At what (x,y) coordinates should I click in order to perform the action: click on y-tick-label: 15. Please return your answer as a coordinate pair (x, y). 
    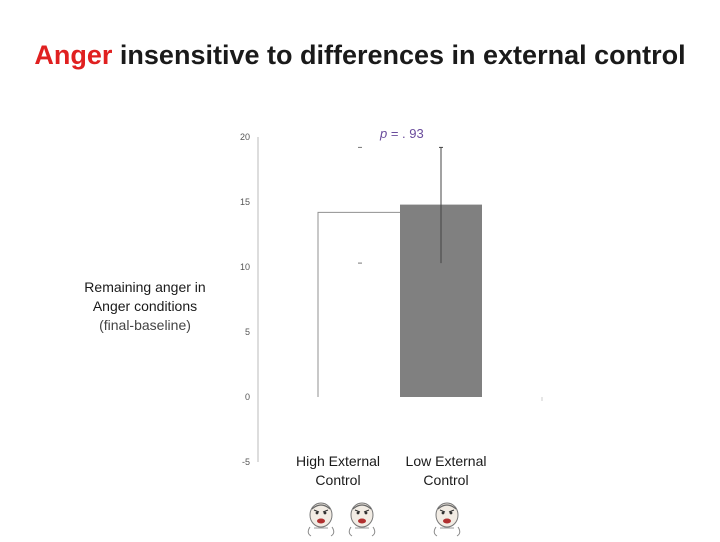
    Looking at the image, I should click on (245, 202).